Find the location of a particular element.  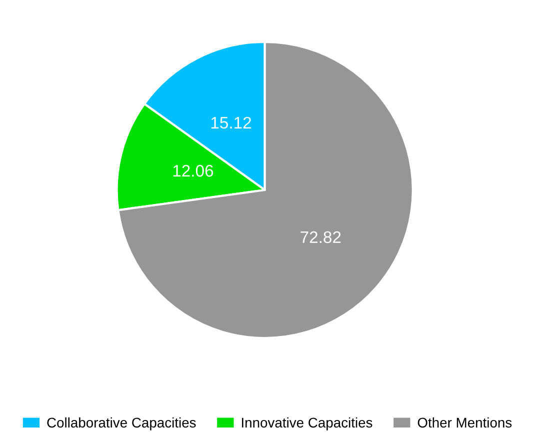

legend-label: Other Mentions is located at coordinates (465, 422).